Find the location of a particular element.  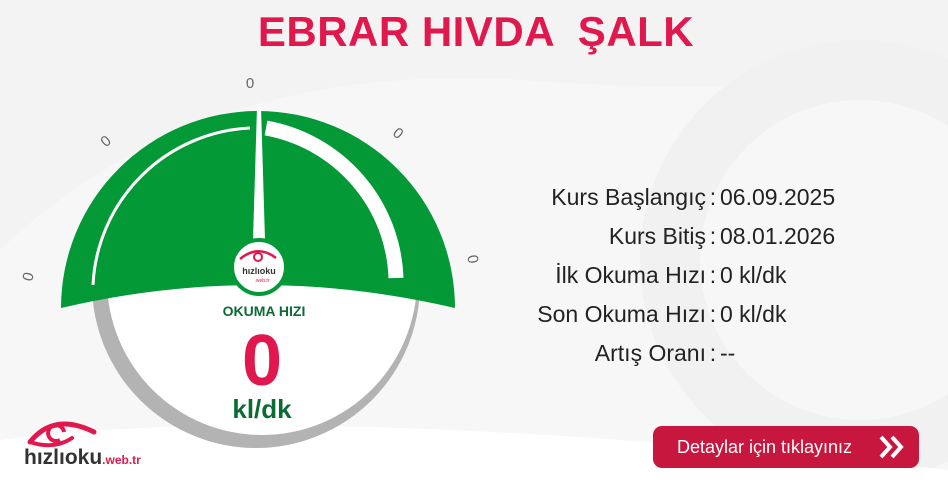

hub-logo-text: hızlıoku is located at coordinates (259, 271).